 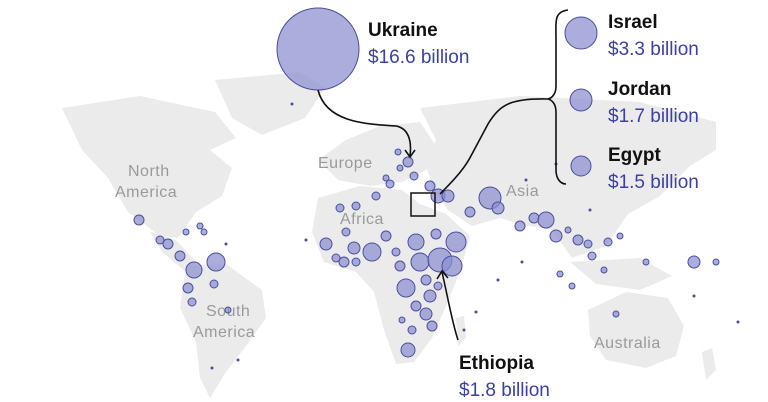 I want to click on region-label-africa: Africa, so click(x=362, y=219).